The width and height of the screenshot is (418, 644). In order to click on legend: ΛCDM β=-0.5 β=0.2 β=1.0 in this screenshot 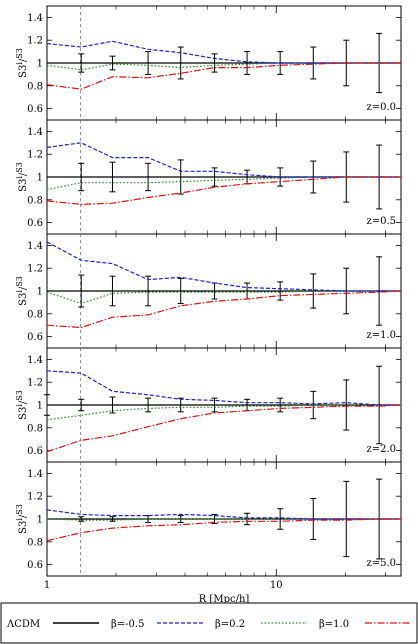, I will do `click(209, 623)`.